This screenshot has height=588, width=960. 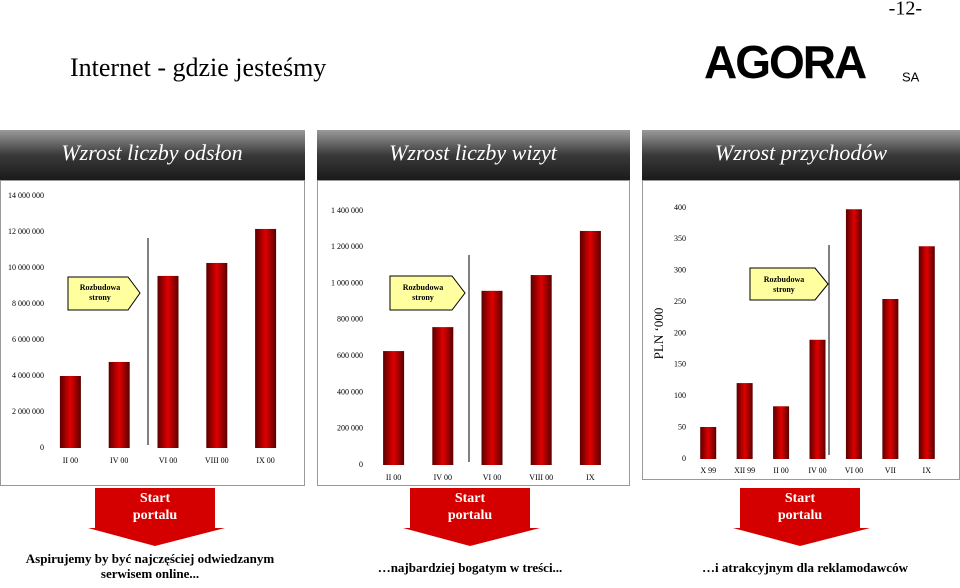 What do you see at coordinates (911, 76) in the screenshot?
I see `logo-suffix: SA` at bounding box center [911, 76].